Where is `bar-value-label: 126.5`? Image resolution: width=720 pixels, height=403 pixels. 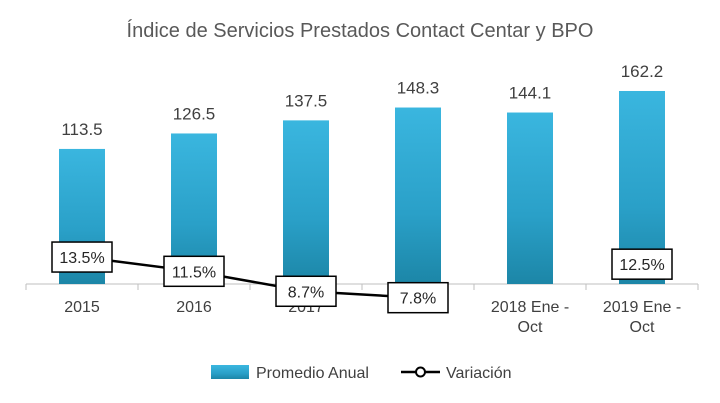
bar-value-label: 126.5 is located at coordinates (194, 113).